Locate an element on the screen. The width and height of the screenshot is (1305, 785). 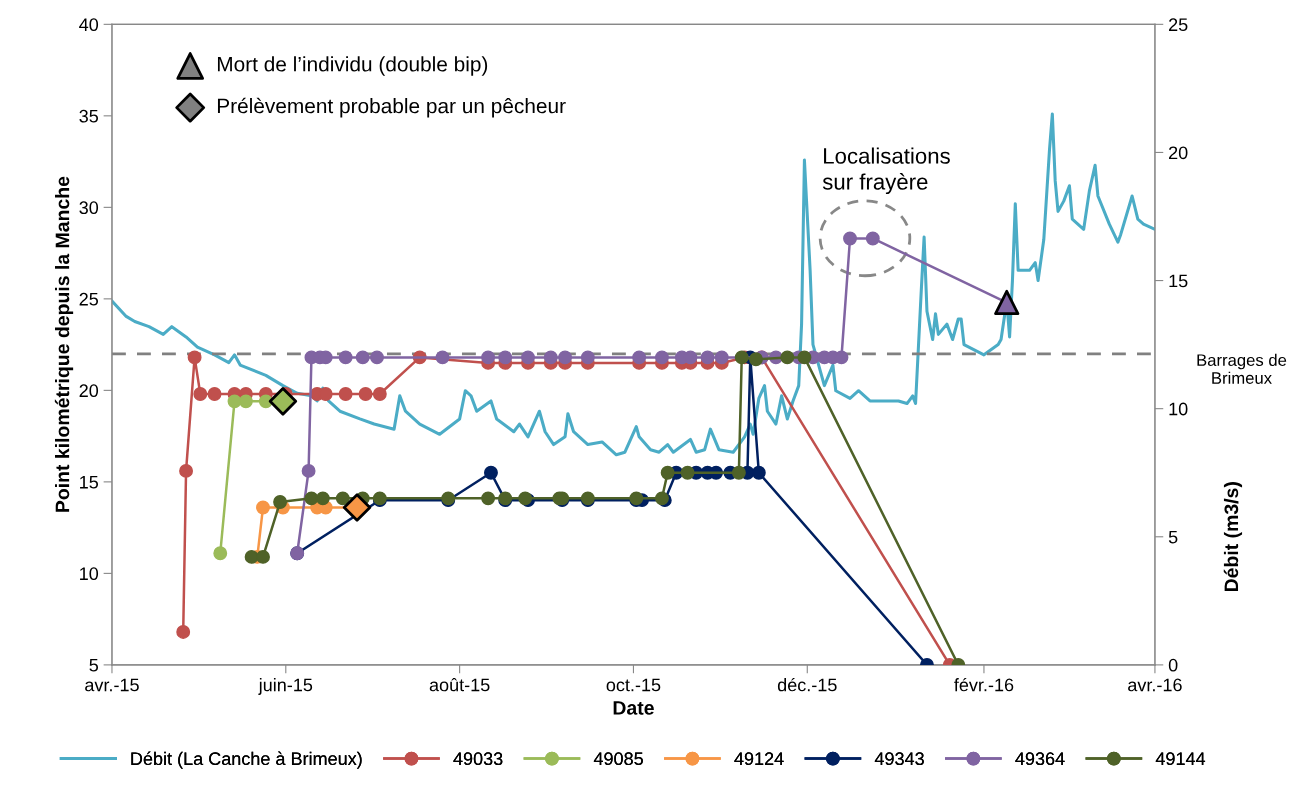
y-tick-label: 25 is located at coordinates (89, 299).